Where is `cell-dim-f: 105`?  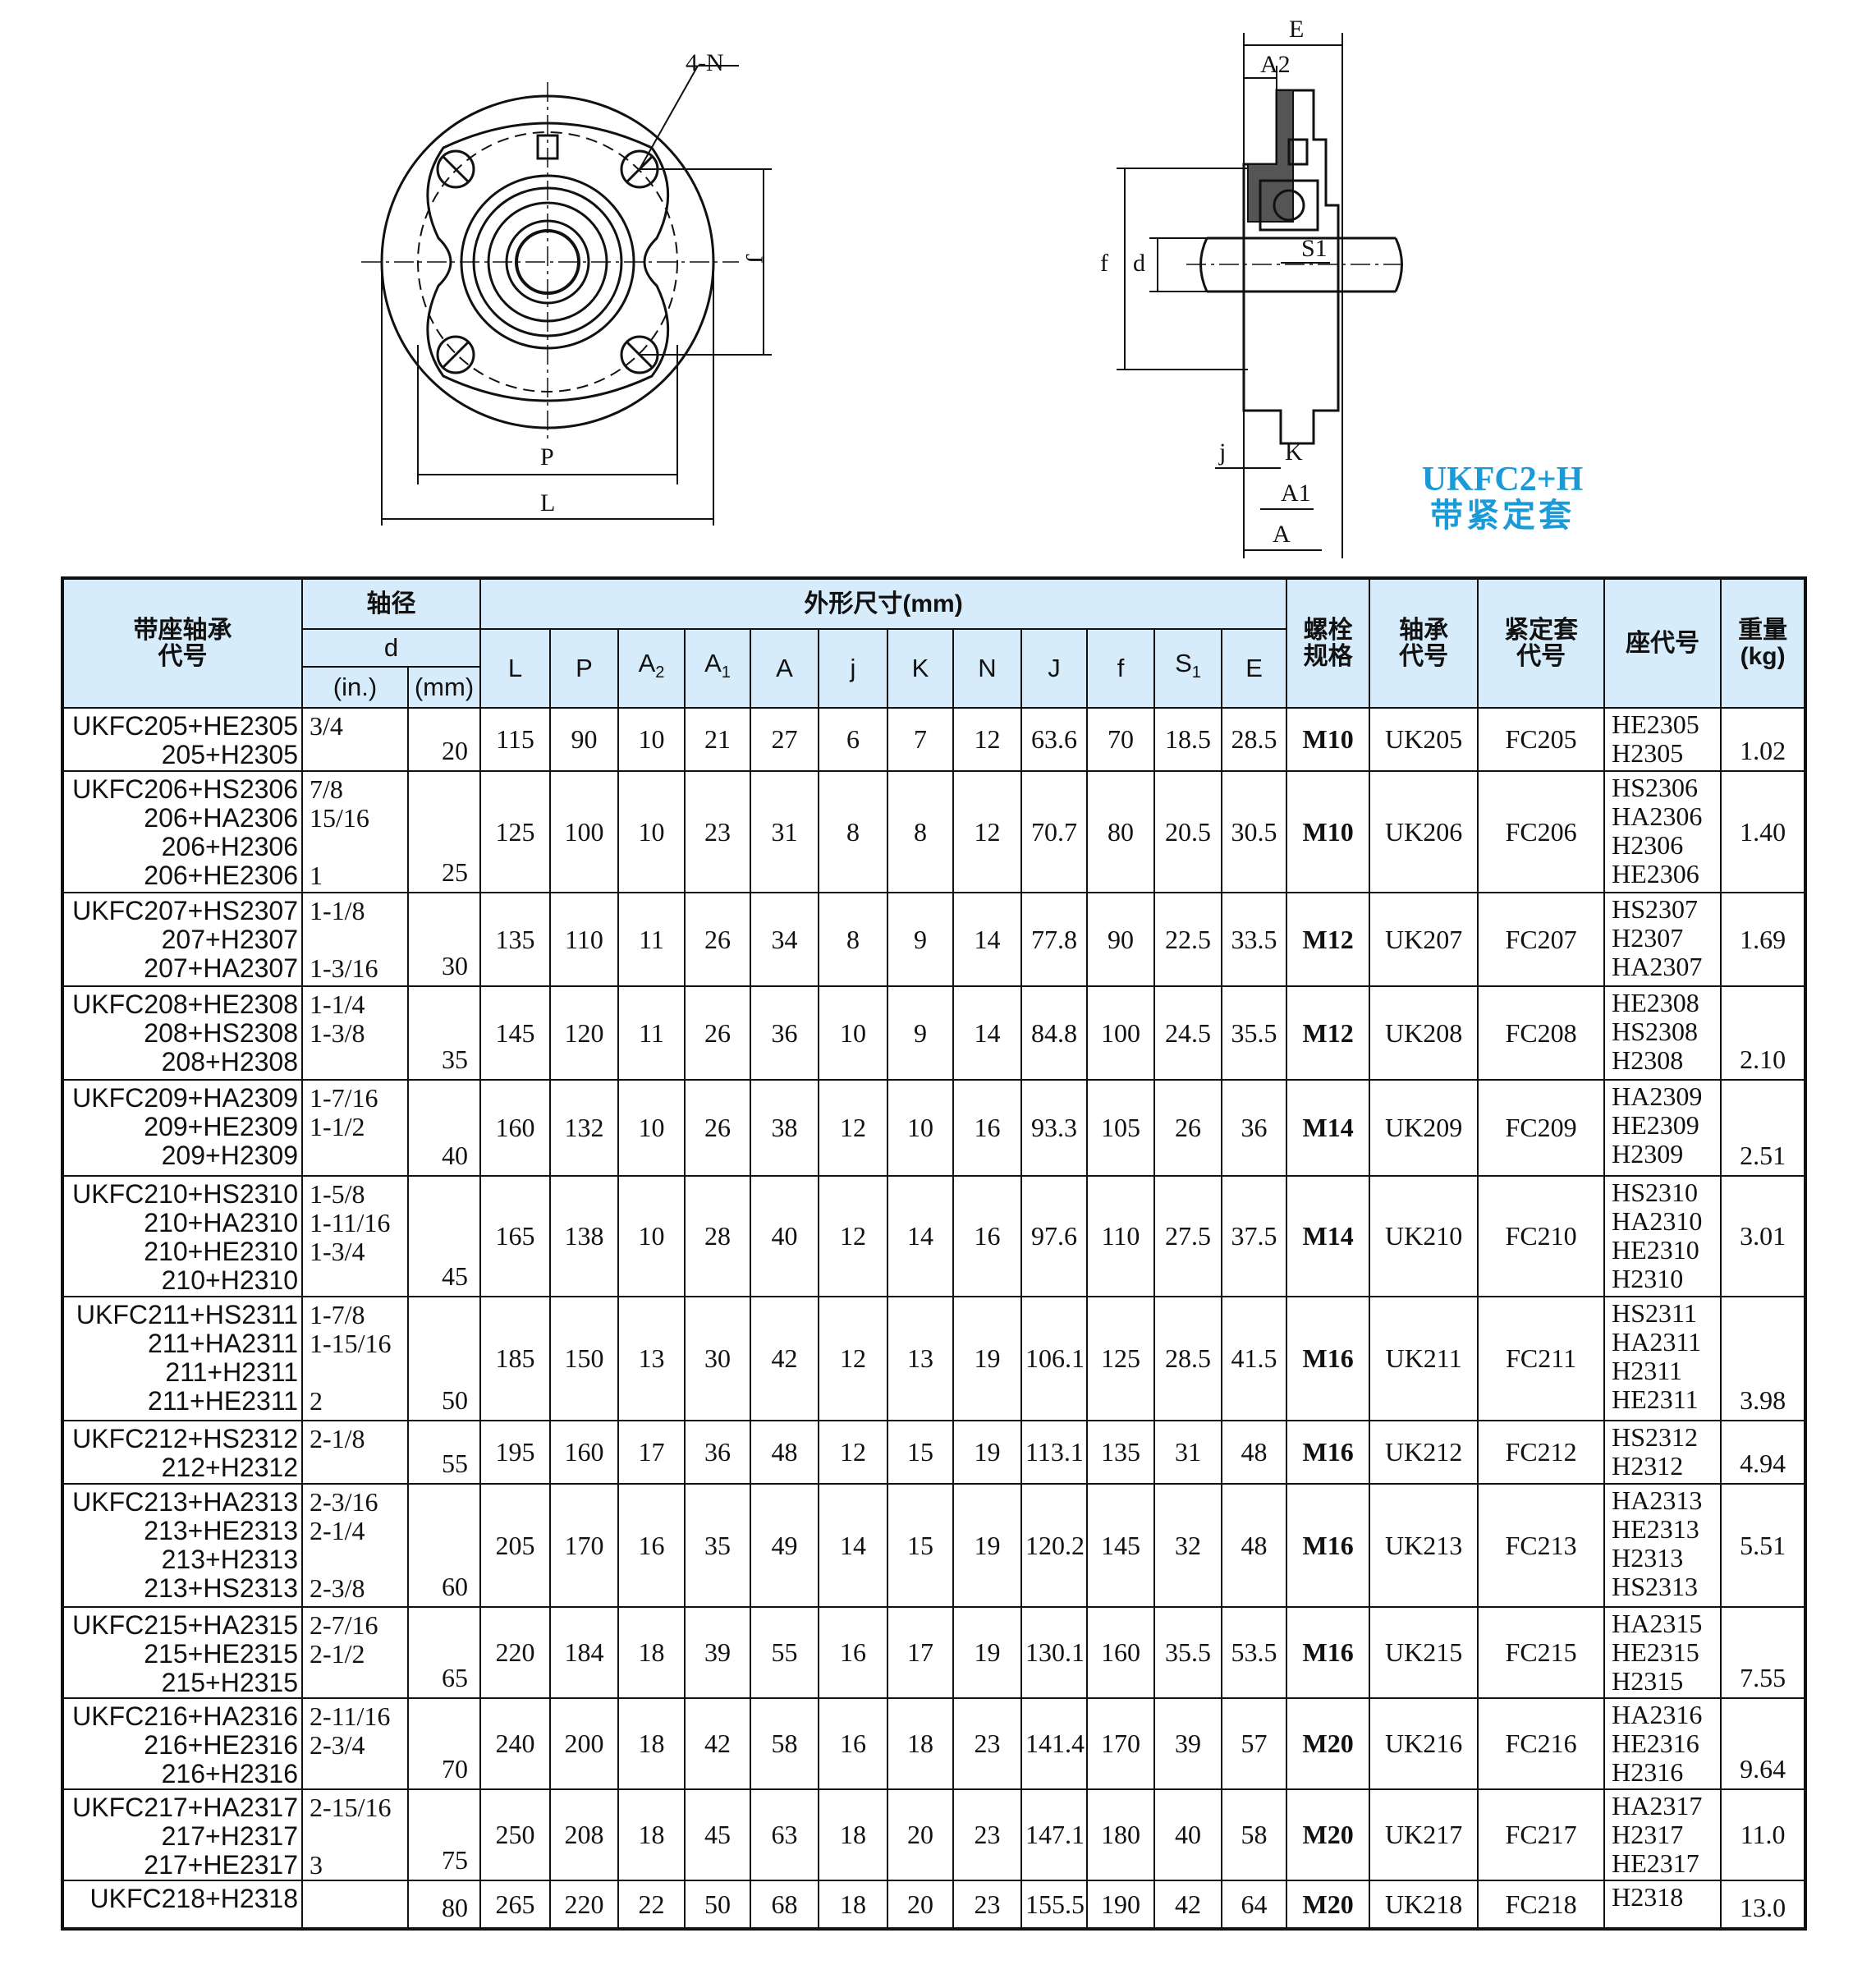
cell-dim-f: 105 is located at coordinates (1120, 1128).